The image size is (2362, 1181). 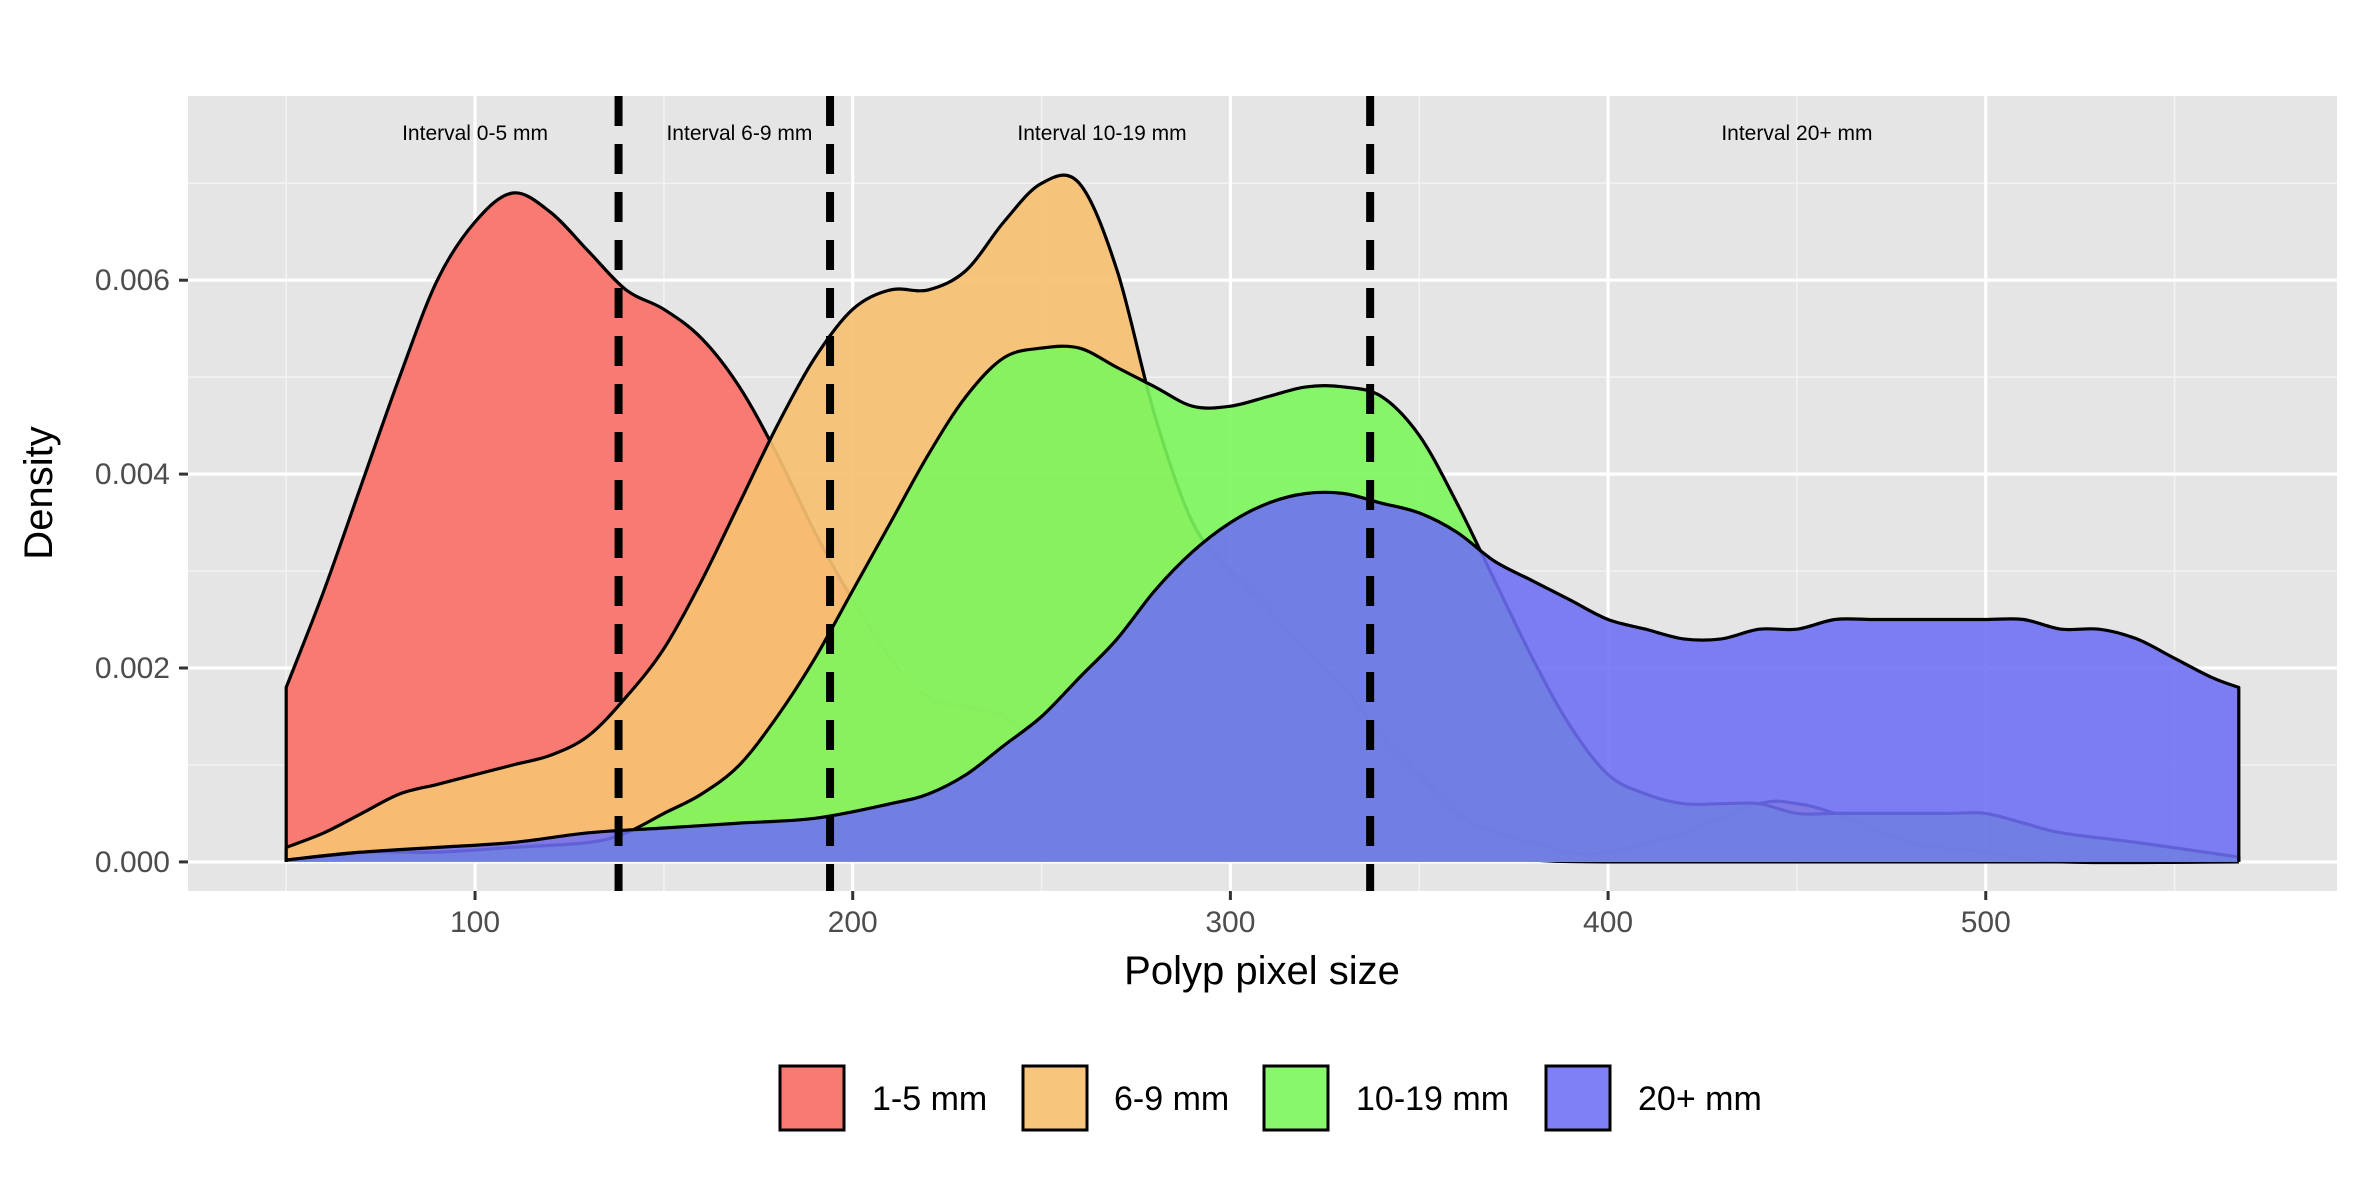 What do you see at coordinates (1986, 922) in the screenshot?
I see `x-tick-label: 500` at bounding box center [1986, 922].